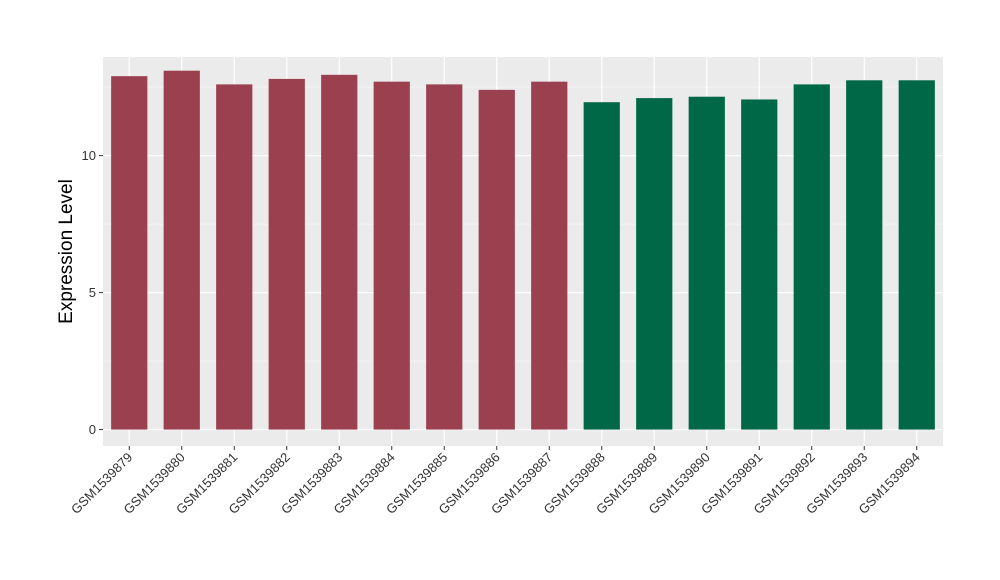  Describe the element at coordinates (496, 259) in the screenshot. I see `bar-gsm1539886` at that location.